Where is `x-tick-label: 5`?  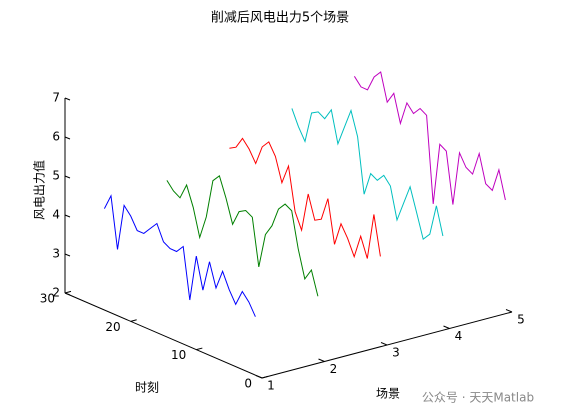
x-tick-label: 5 is located at coordinates (521, 320).